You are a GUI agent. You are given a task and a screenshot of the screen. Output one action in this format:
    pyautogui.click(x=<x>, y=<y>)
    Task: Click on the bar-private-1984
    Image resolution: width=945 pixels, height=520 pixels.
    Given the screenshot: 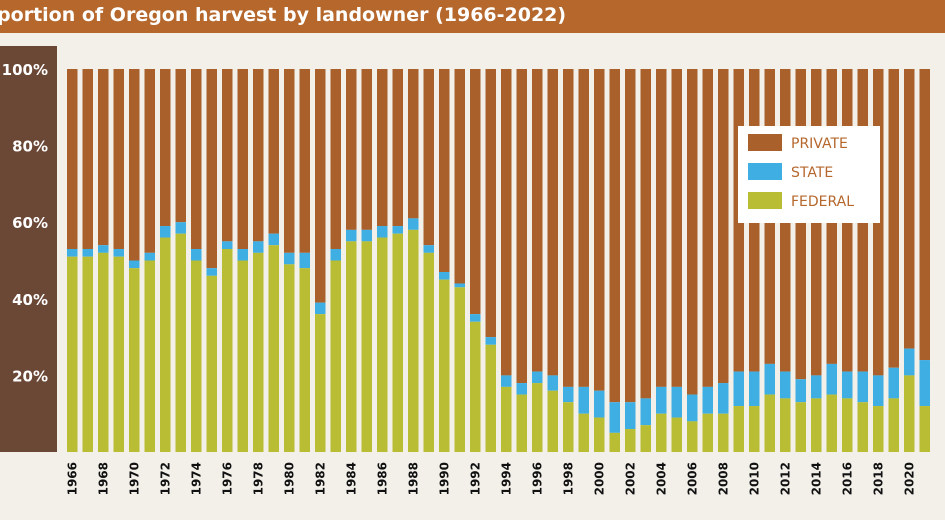 What is the action you would take?
    pyautogui.click(x=351, y=149)
    